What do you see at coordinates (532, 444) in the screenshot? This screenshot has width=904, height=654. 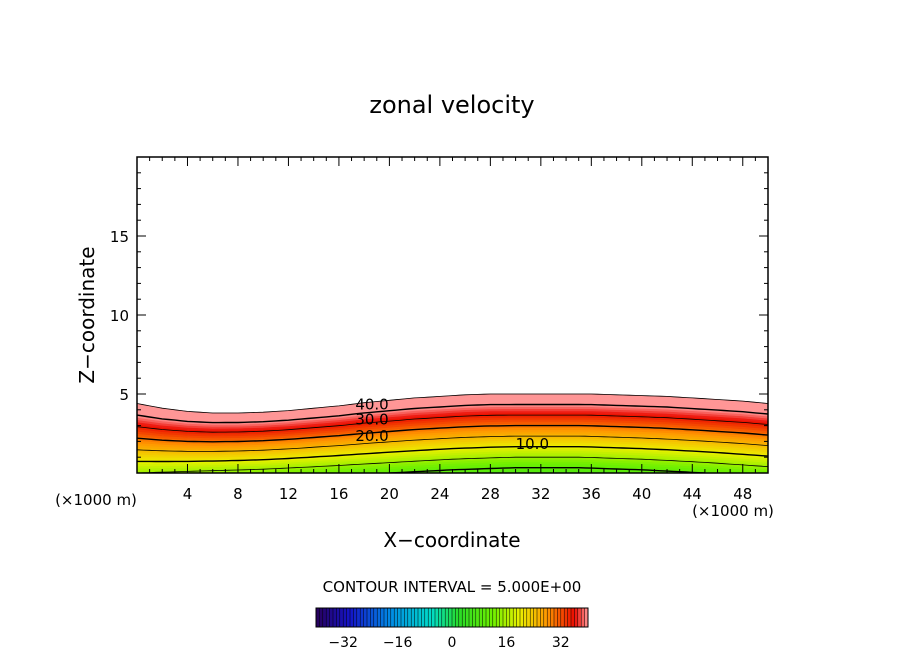 I see `contour-label: 10.0` at bounding box center [532, 444].